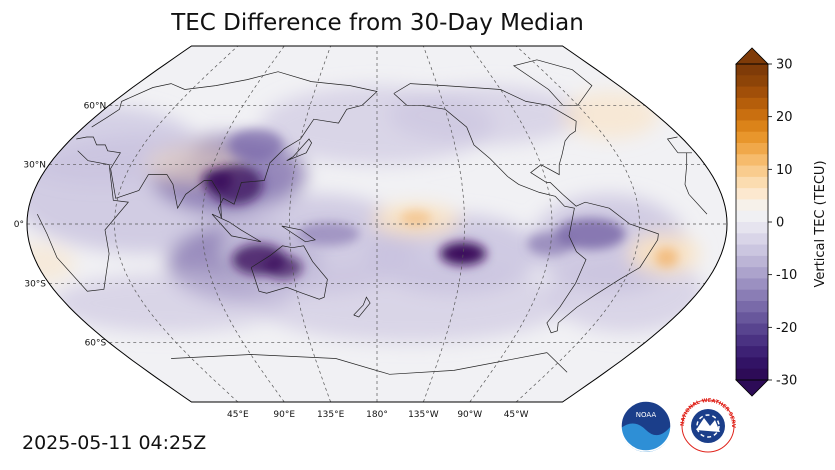  What do you see at coordinates (238, 415) in the screenshot?
I see `longitude-label: 45°E` at bounding box center [238, 415].